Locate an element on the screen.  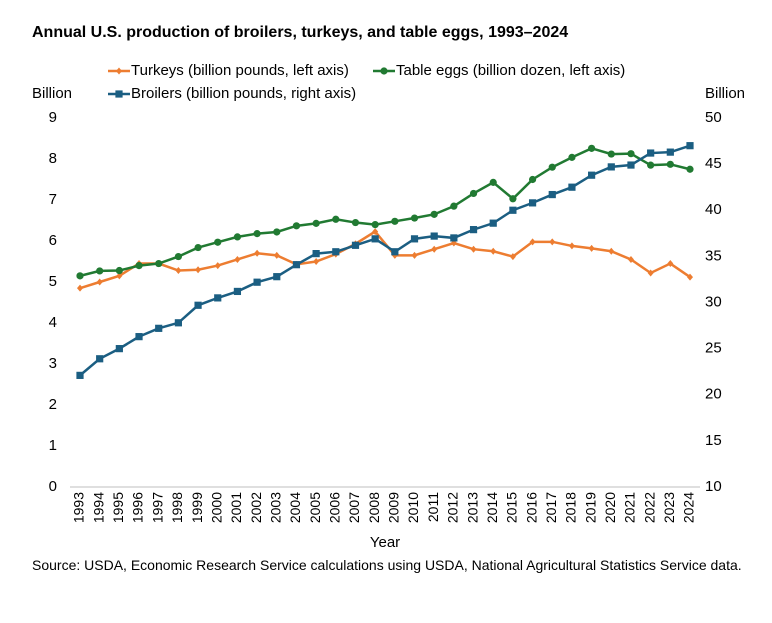
y2-tick-label: 50 is located at coordinates (713, 117).